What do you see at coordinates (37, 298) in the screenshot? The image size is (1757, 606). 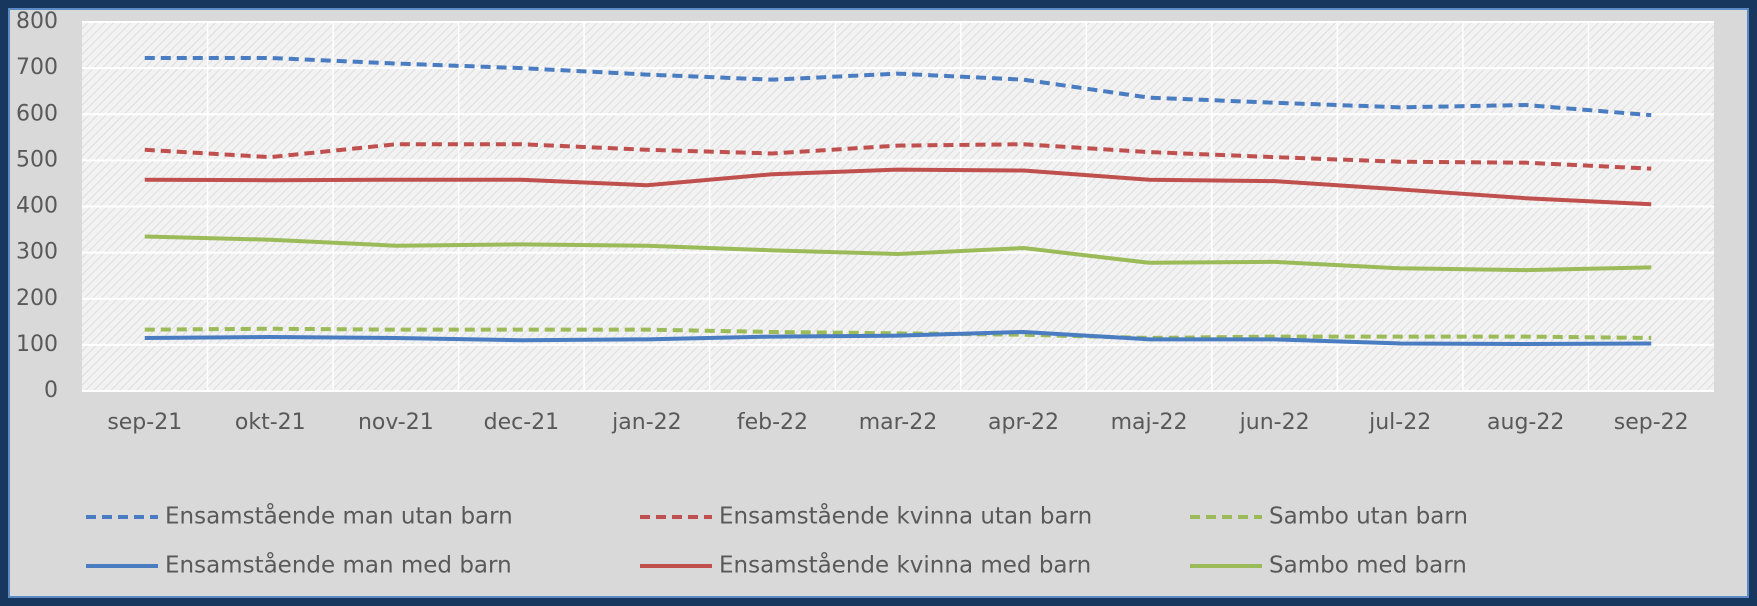 I see `y-tick-label: 200` at bounding box center [37, 298].